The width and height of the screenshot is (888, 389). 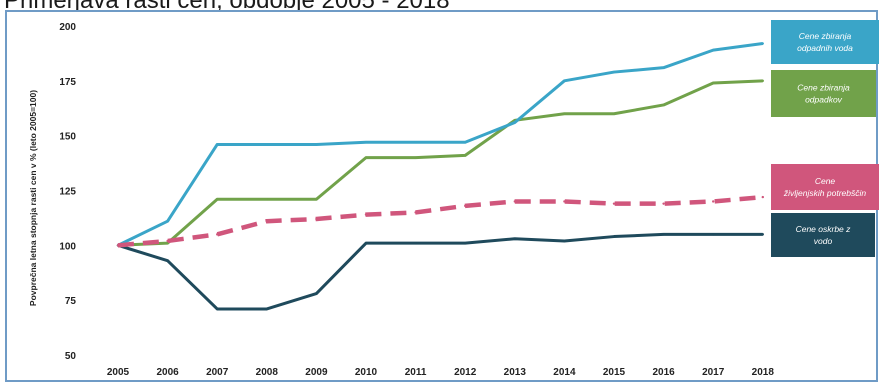 I want to click on x-tick-label: 2006, so click(x=167, y=372).